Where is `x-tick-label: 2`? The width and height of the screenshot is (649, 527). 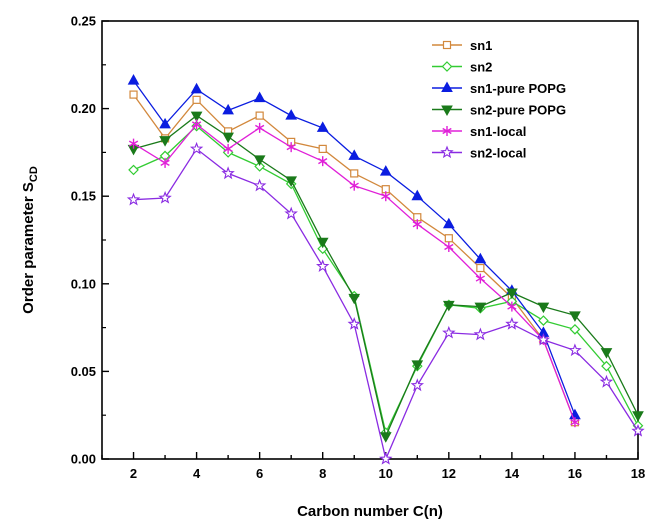
x-tick-label: 2 is located at coordinates (133, 473).